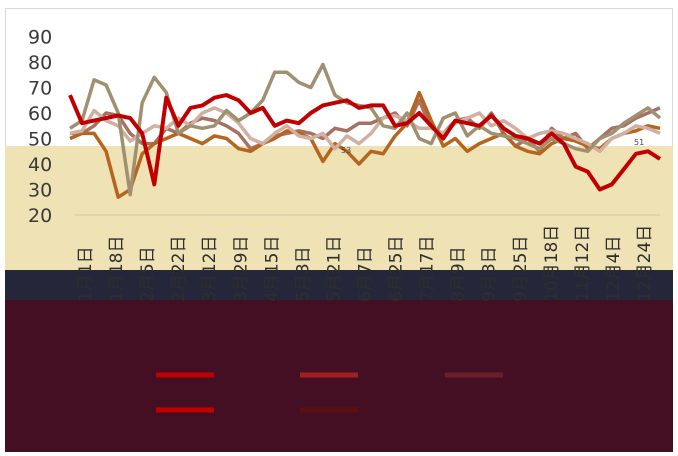 Image resolution: width=678 pixels, height=456 pixels. Describe the element at coordinates (397, 269) in the screenshot. I see `x-tick-label: 6月25日` at that location.